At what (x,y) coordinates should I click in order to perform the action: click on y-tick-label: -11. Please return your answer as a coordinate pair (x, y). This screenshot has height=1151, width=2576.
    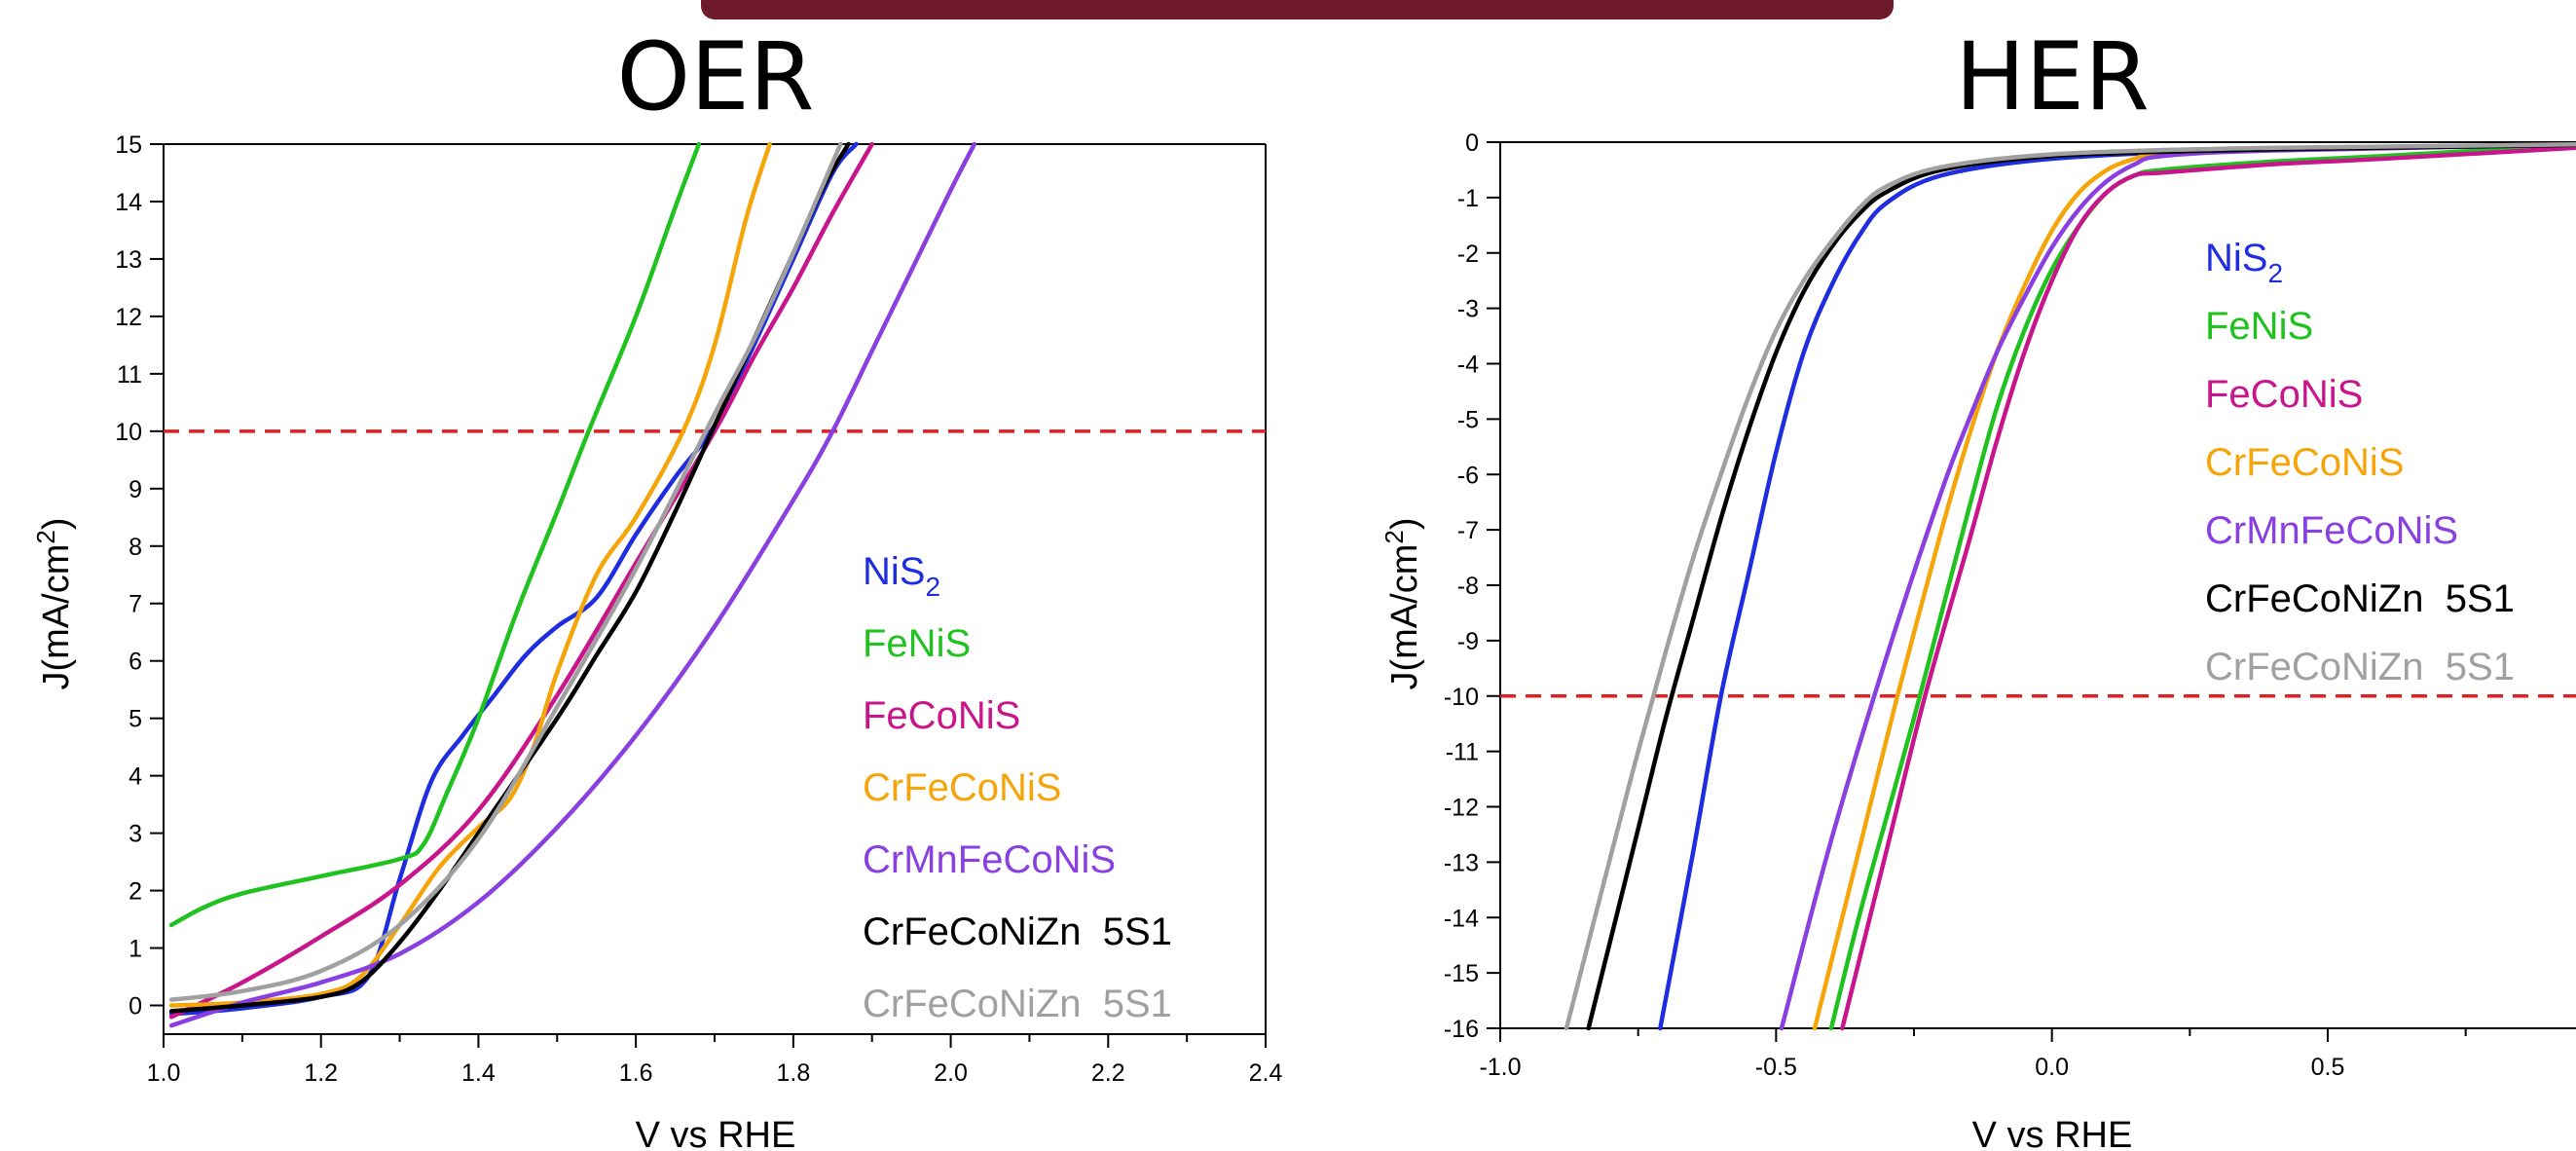
    Looking at the image, I should click on (1462, 753).